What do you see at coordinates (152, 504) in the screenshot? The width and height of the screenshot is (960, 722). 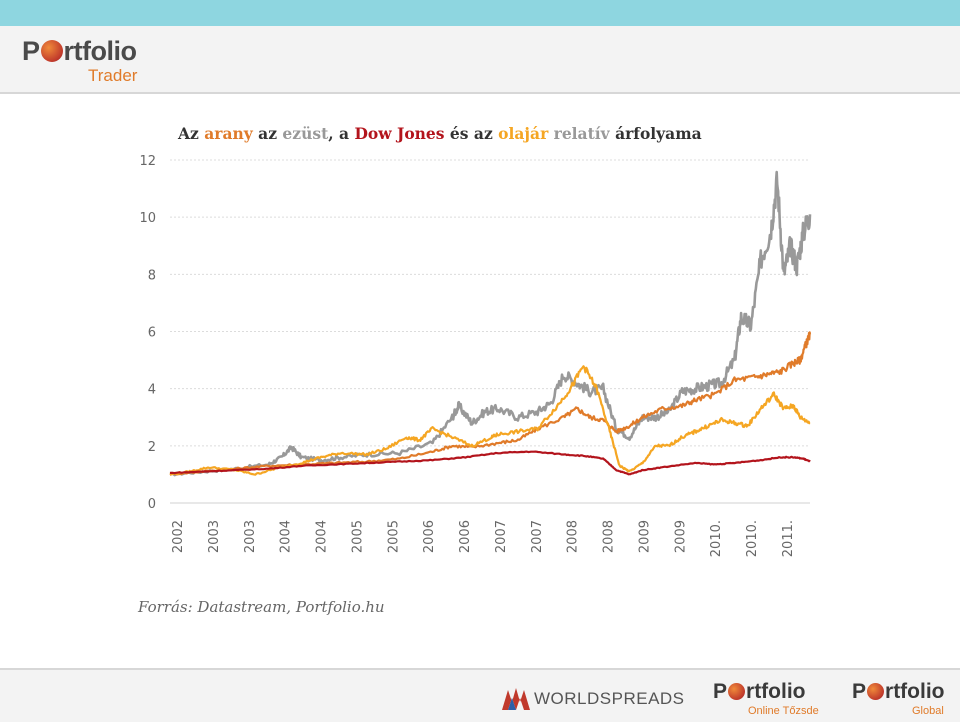 I see `y-tick-label: 0` at bounding box center [152, 504].